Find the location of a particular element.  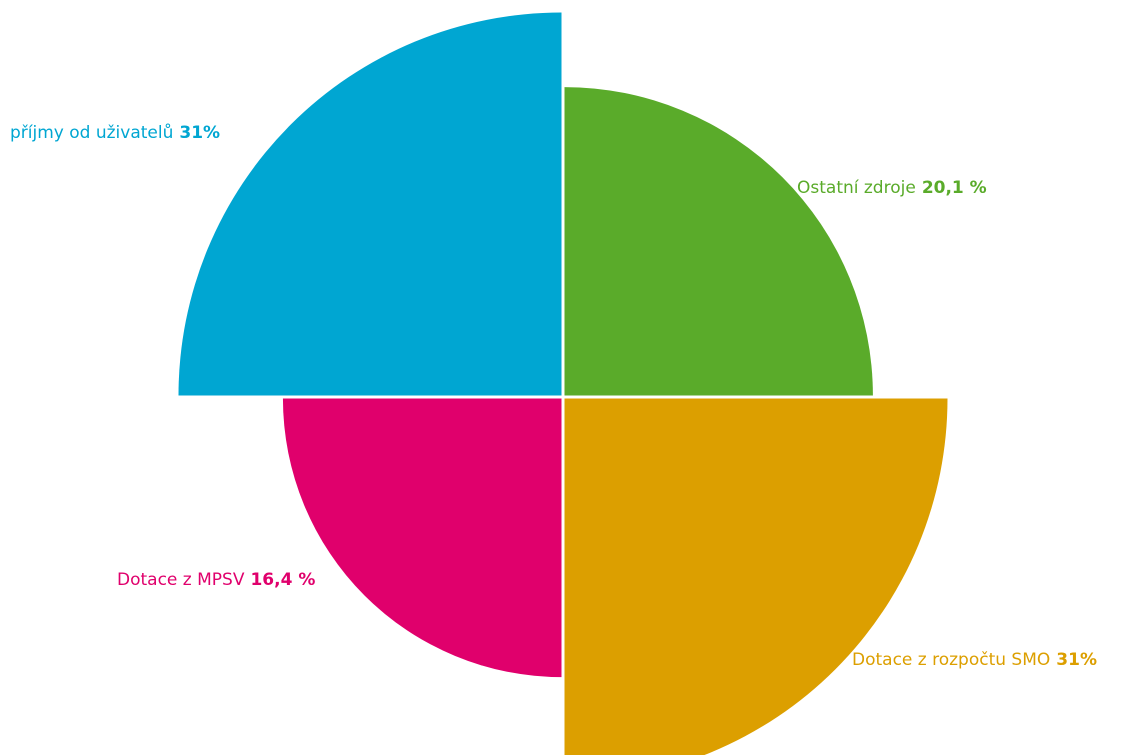

category-name: Ostatní zdroje is located at coordinates (856, 188).